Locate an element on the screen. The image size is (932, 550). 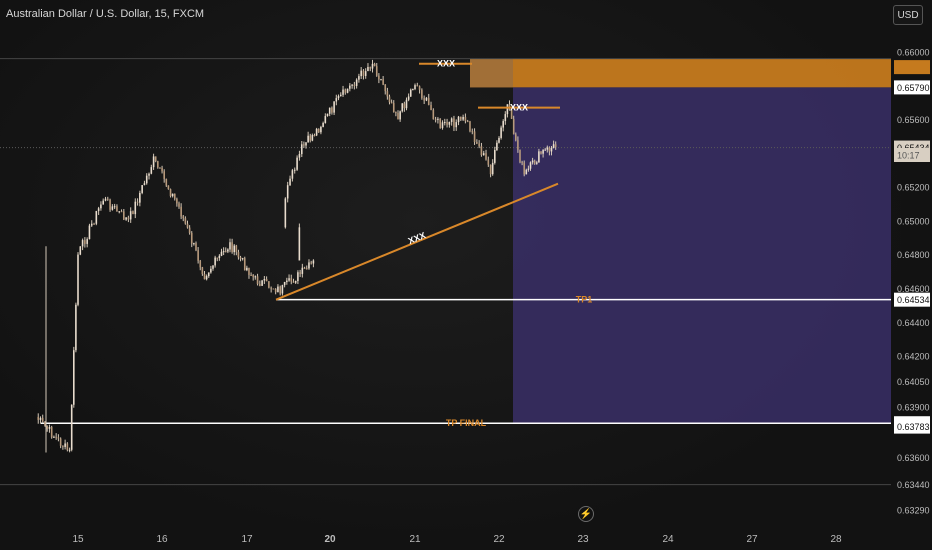
price-label: 0.64534 is located at coordinates (913, 300).